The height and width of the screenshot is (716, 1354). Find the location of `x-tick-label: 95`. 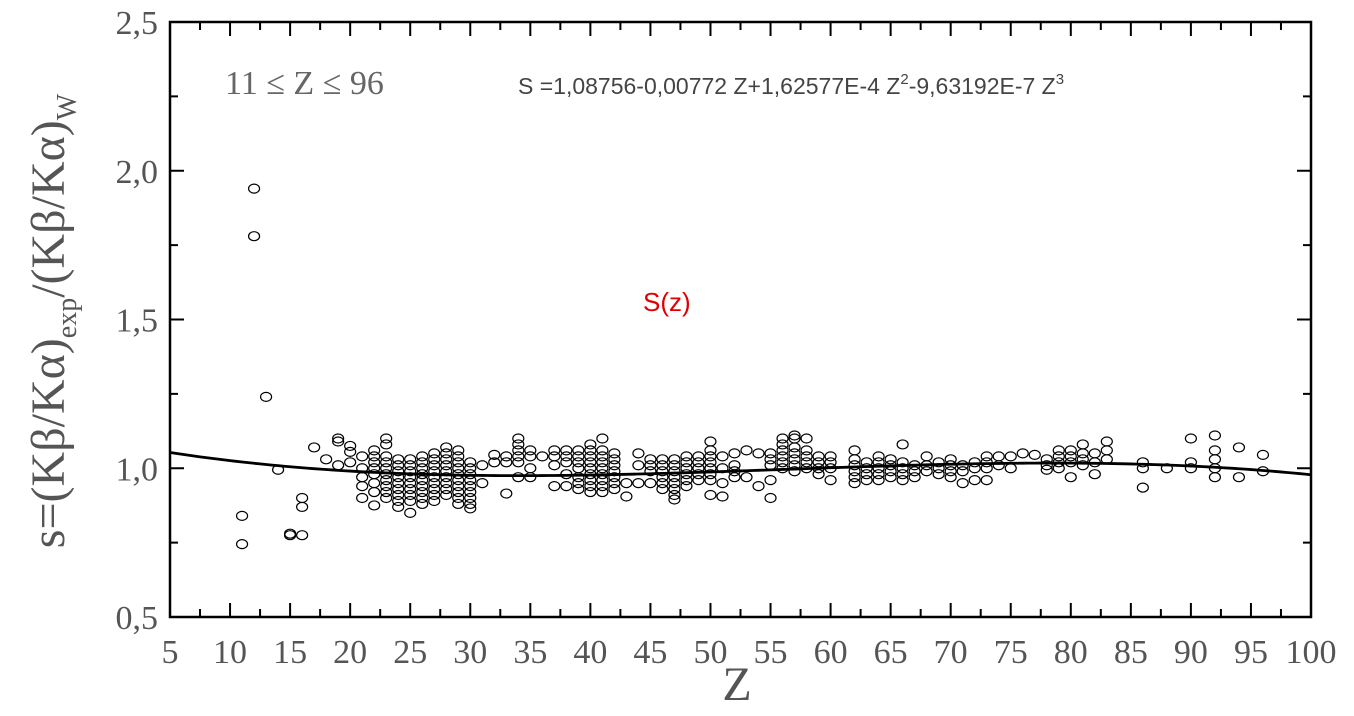

x-tick-label: 95 is located at coordinates (1251, 652).